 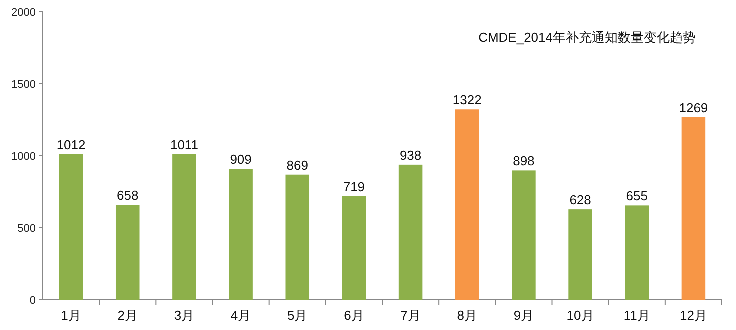 What do you see at coordinates (524, 315) in the screenshot?
I see `x-tick-label: 9月` at bounding box center [524, 315].